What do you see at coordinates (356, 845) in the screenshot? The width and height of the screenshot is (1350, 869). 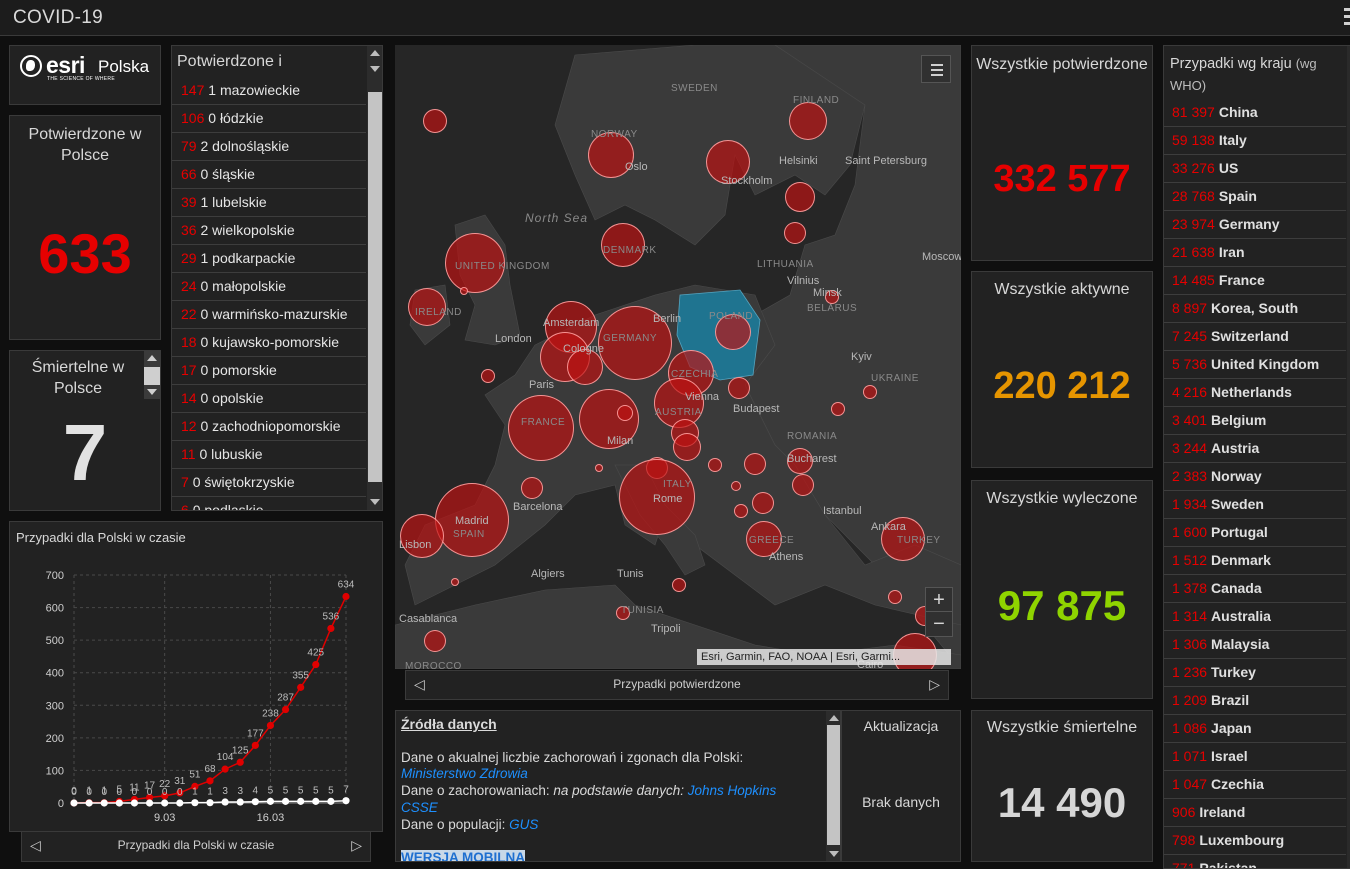 I see `chart-next-icon: ▷` at bounding box center [356, 845].